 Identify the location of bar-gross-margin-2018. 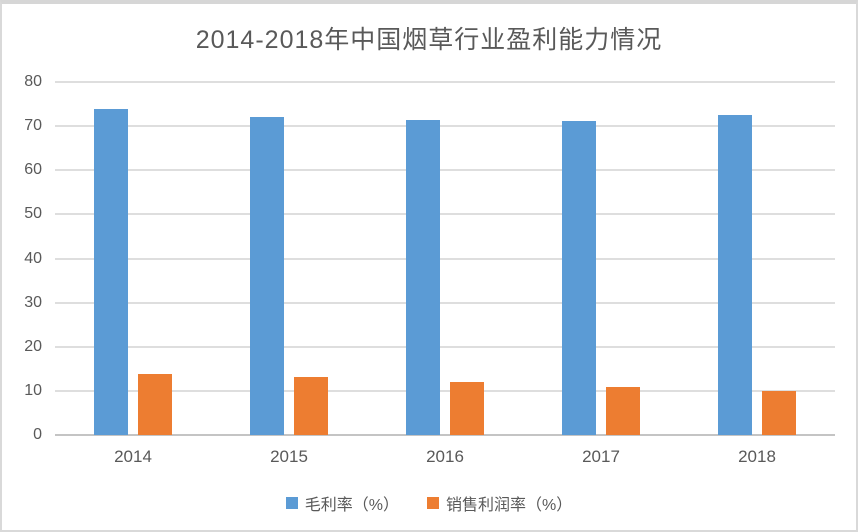
(735, 274).